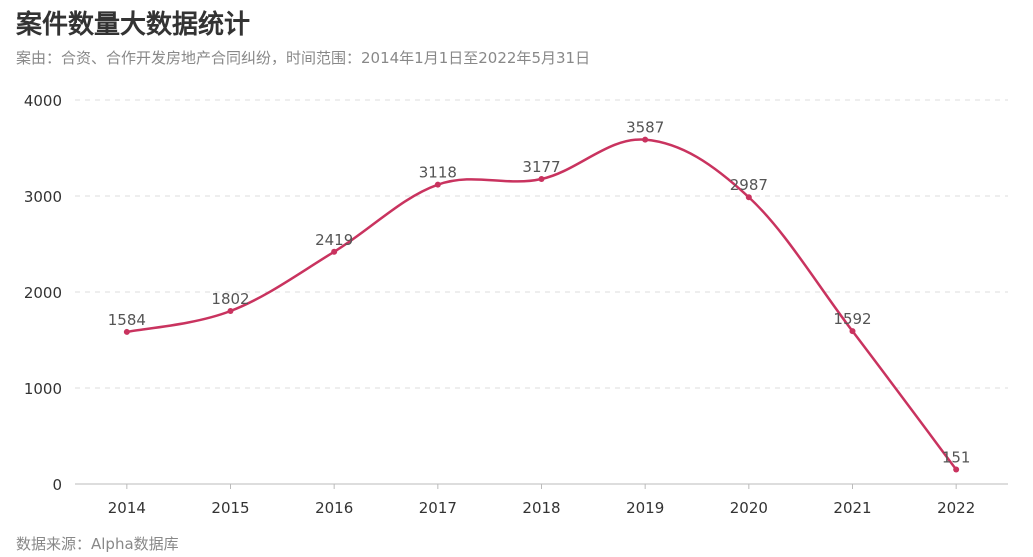 The height and width of the screenshot is (557, 1033). I want to click on y-tick-label: 3000, so click(43, 197).